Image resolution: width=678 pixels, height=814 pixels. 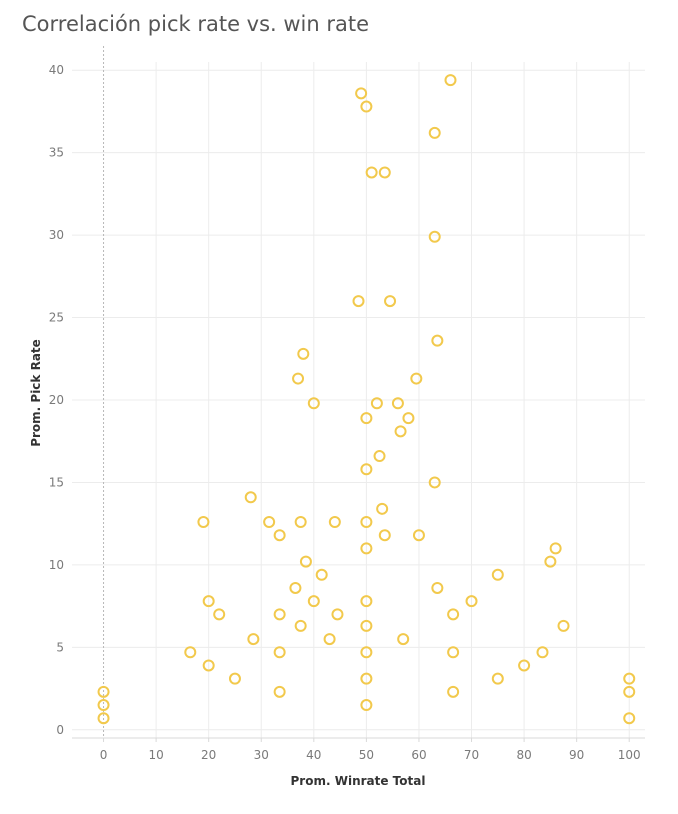 What do you see at coordinates (104, 755) in the screenshot?
I see `x-tick-label: 0` at bounding box center [104, 755].